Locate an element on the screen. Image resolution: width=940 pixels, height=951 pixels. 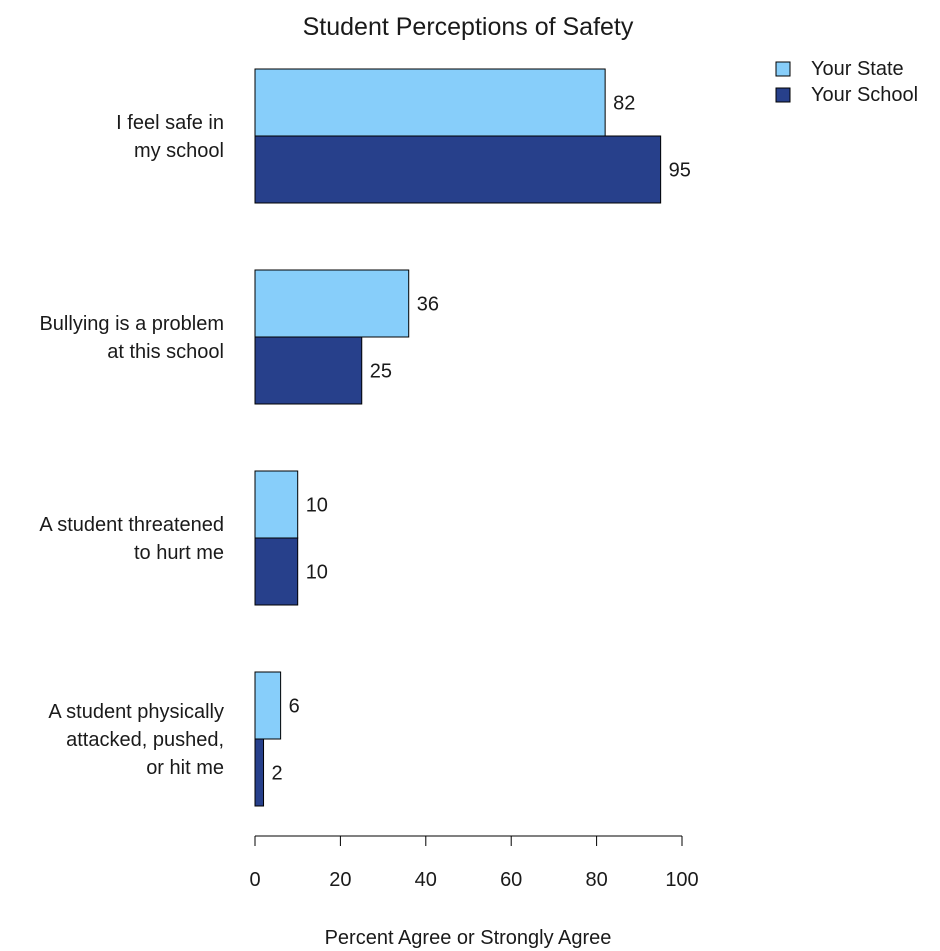
category-label-line: I feel safe in is located at coordinates (170, 123).